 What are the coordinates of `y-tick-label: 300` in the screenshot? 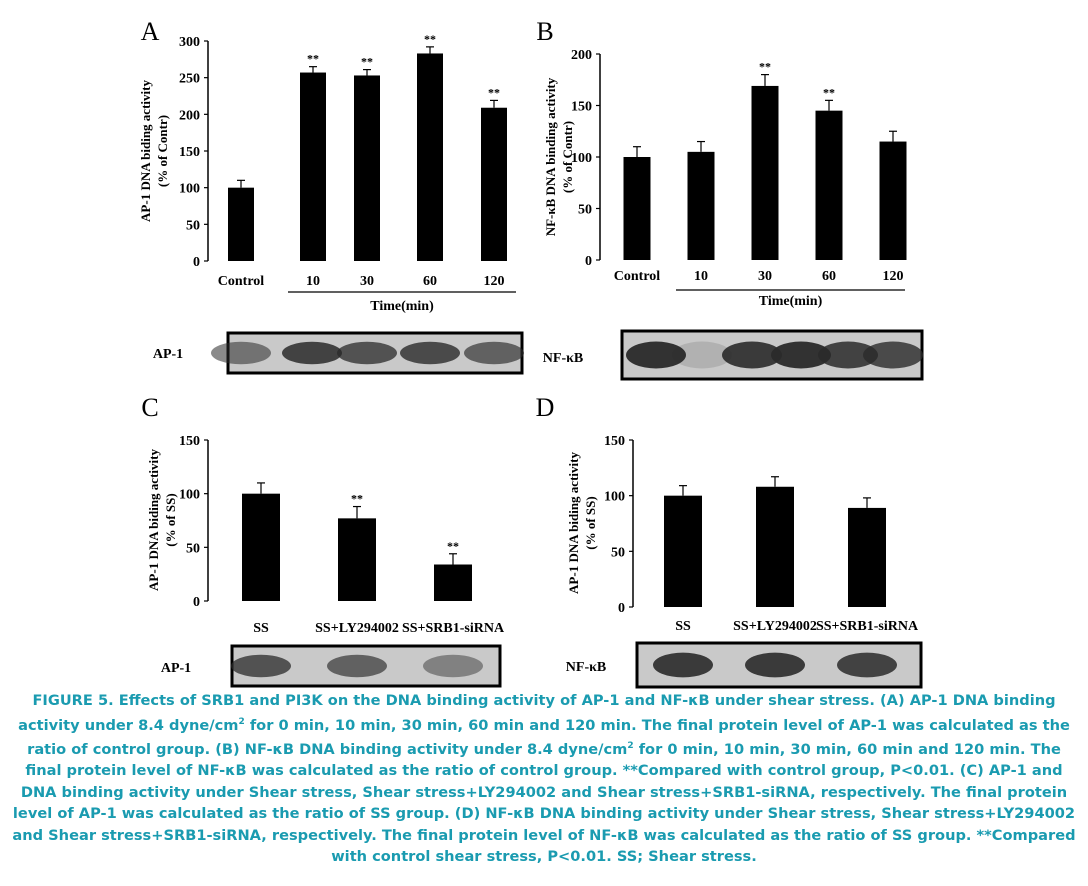 It's located at (189, 42).